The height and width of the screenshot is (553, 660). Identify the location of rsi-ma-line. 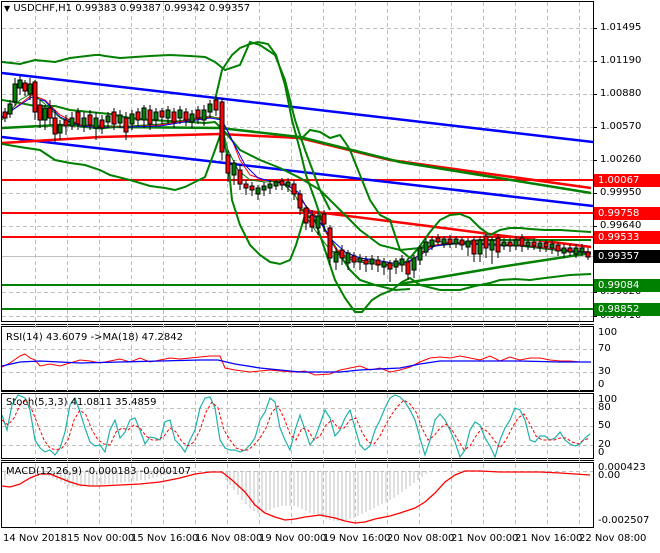
(296, 366).